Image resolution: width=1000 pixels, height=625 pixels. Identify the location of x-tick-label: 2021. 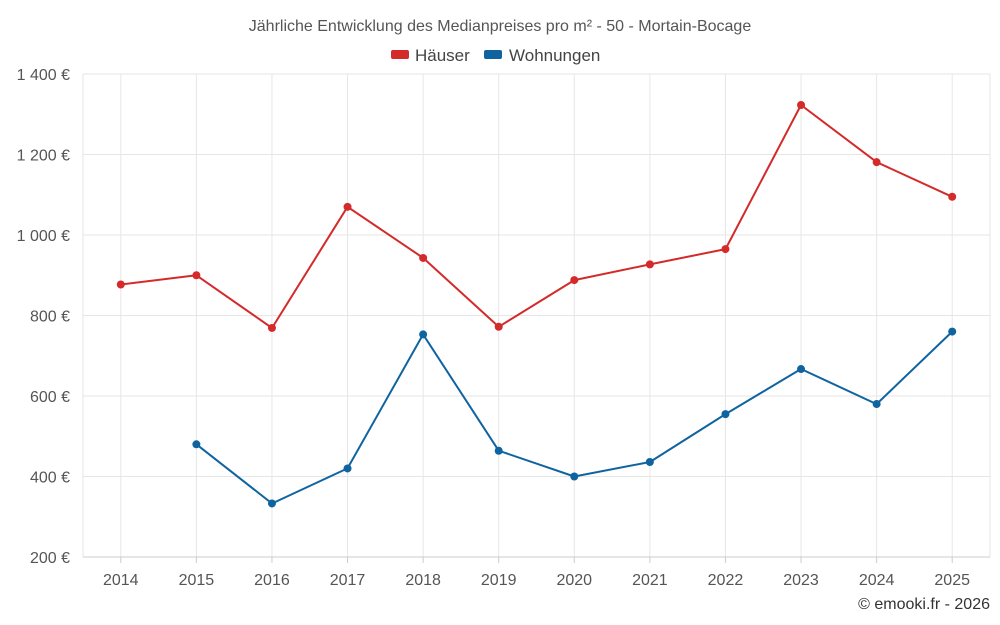
(650, 580).